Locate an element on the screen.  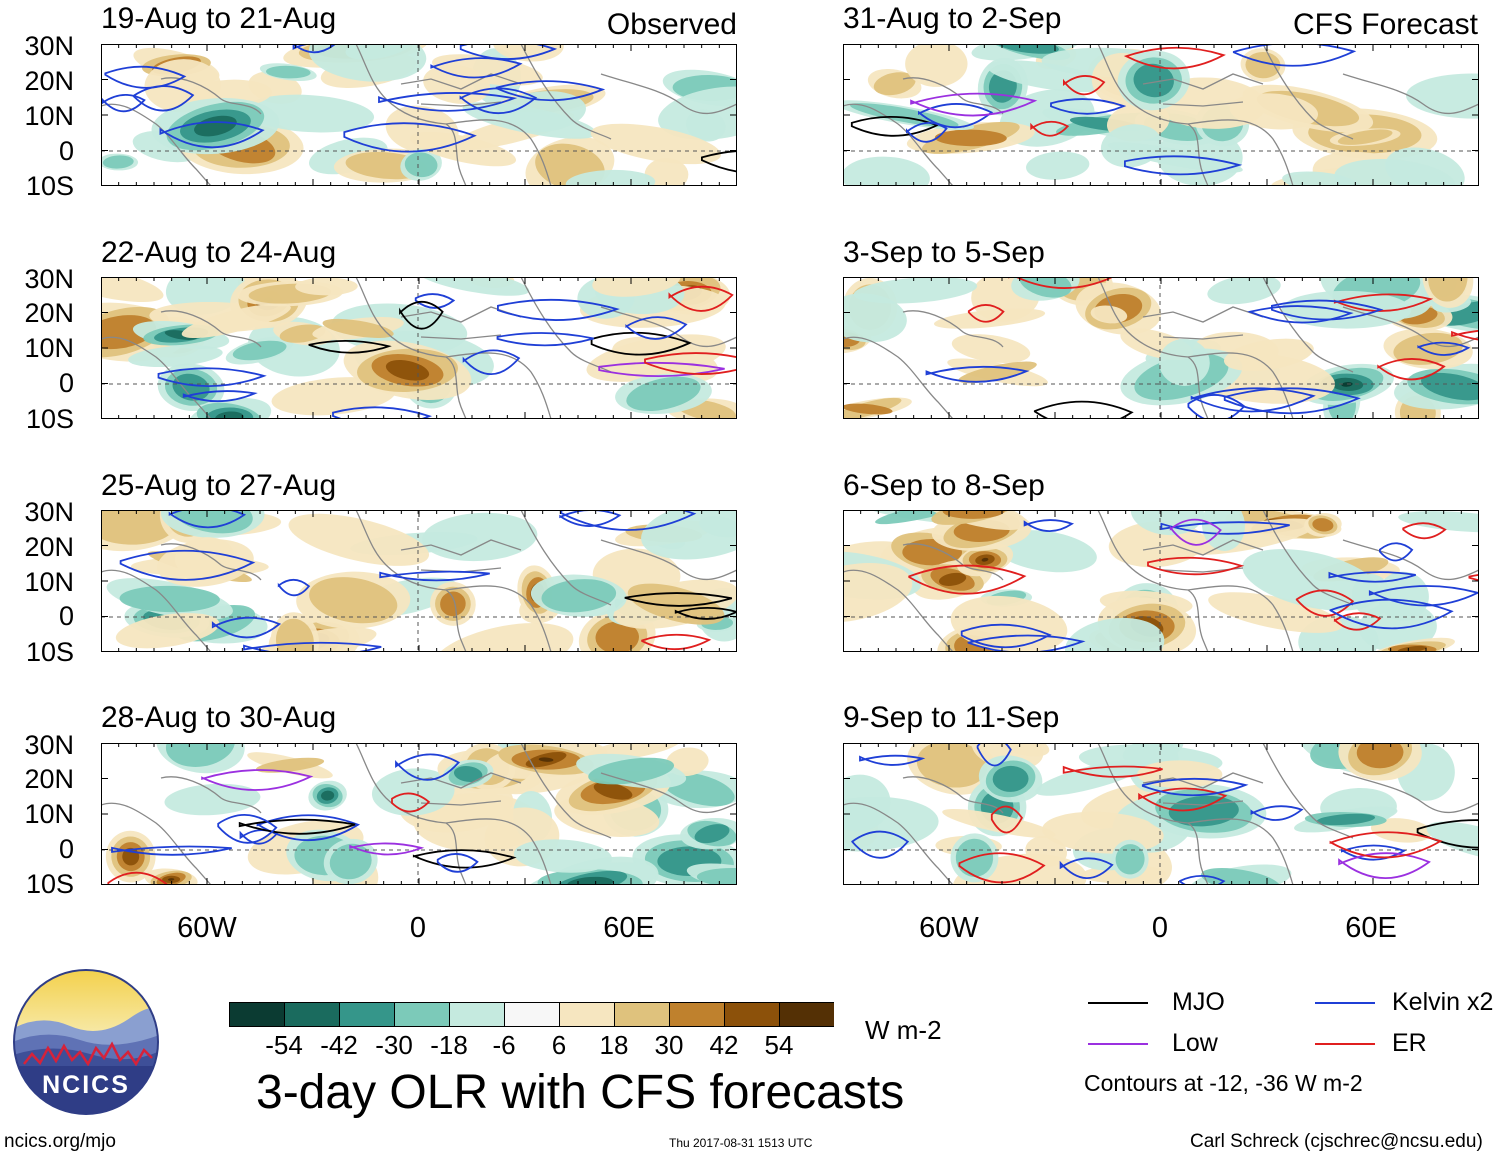
coastline-arabia is located at coordinates (1410, 94).